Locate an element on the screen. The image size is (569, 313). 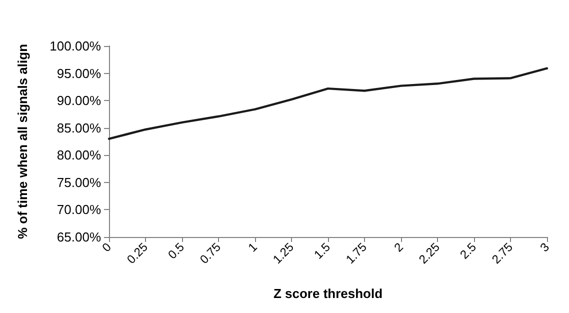
y-tick-label: 90.00% is located at coordinates (79, 100).